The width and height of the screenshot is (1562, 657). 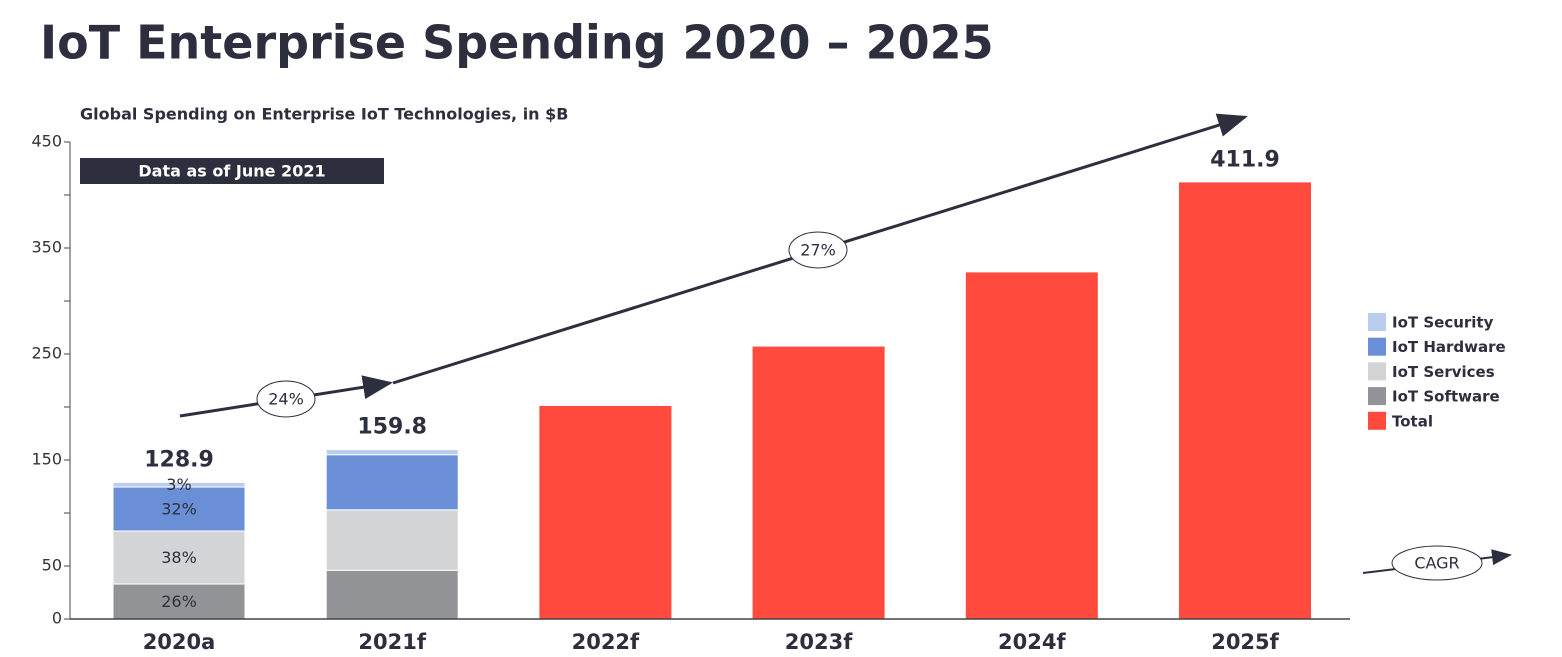 I want to click on share-label: 3%, so click(x=178, y=484).